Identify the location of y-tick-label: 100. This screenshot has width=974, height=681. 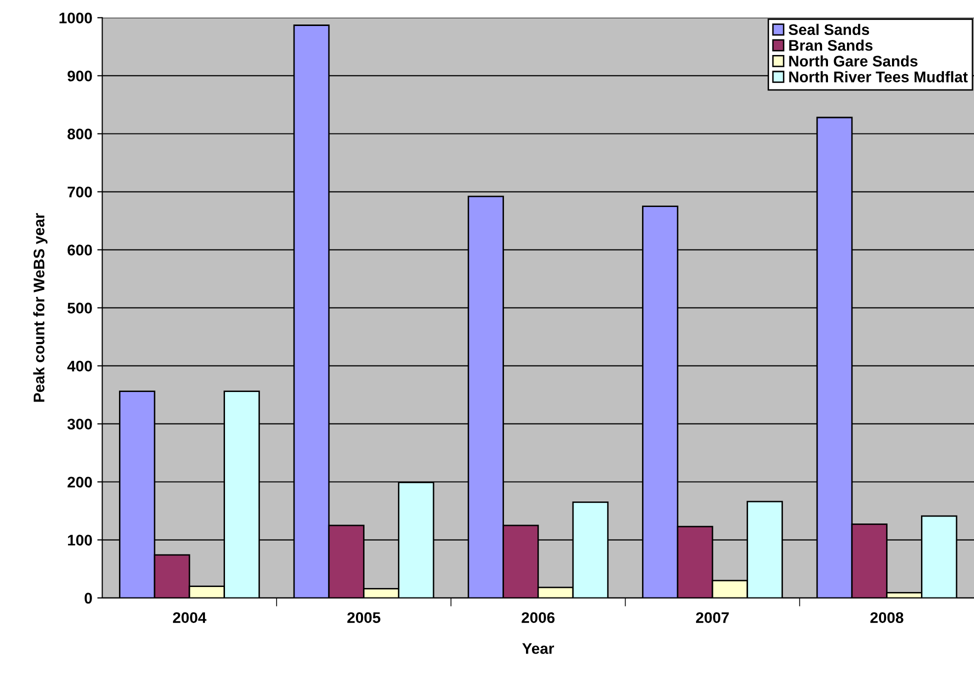
(80, 540).